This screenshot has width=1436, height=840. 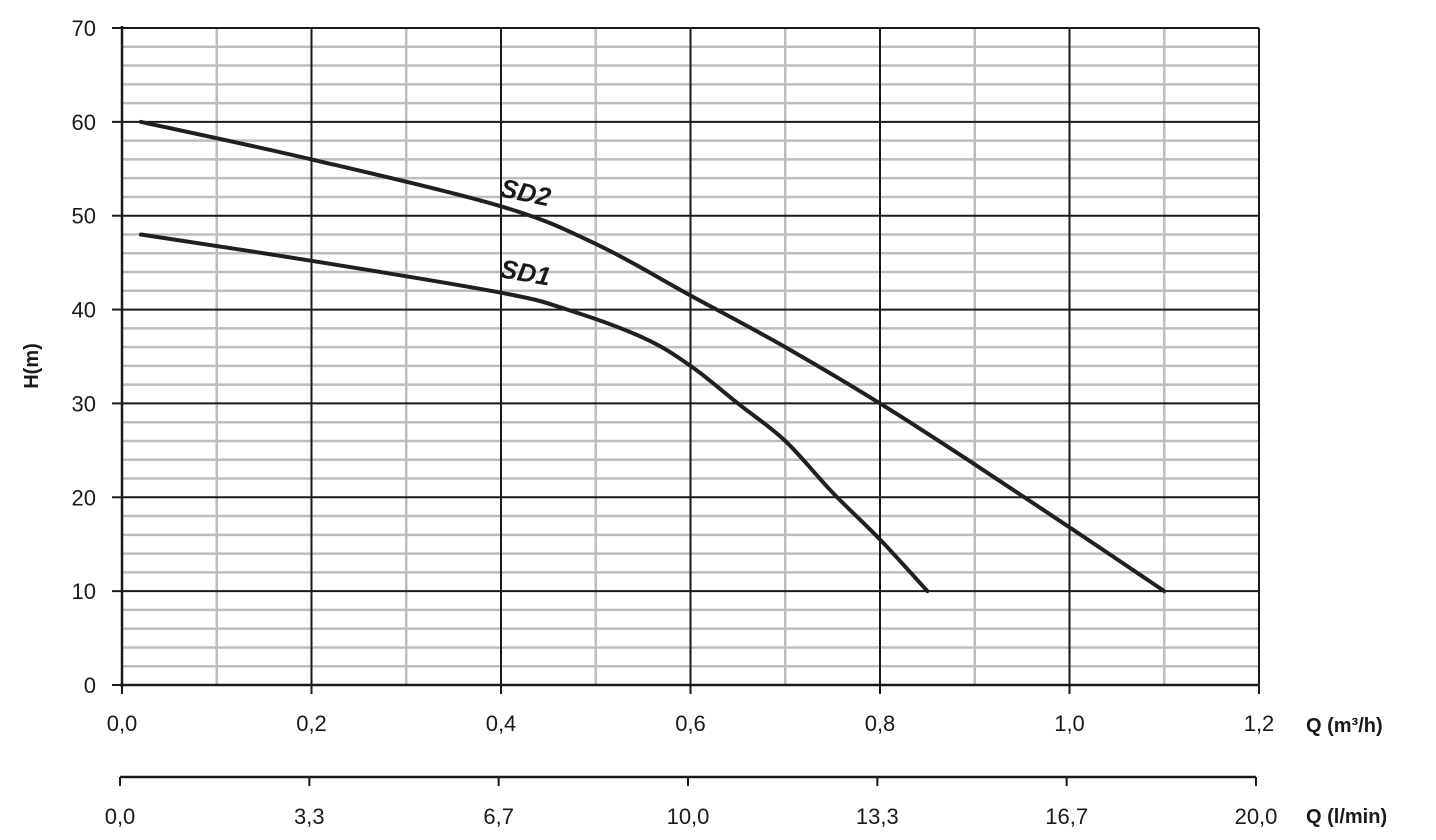 I want to click on x-tick-label: 1,0, so click(x=1069, y=723).